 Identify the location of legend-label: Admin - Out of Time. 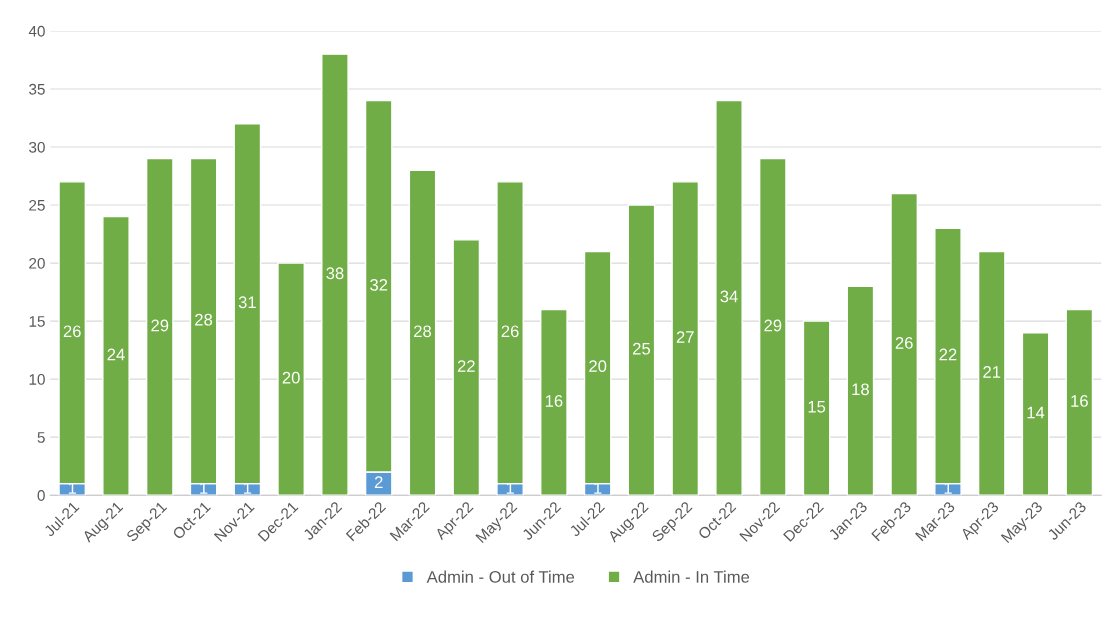
(500, 576).